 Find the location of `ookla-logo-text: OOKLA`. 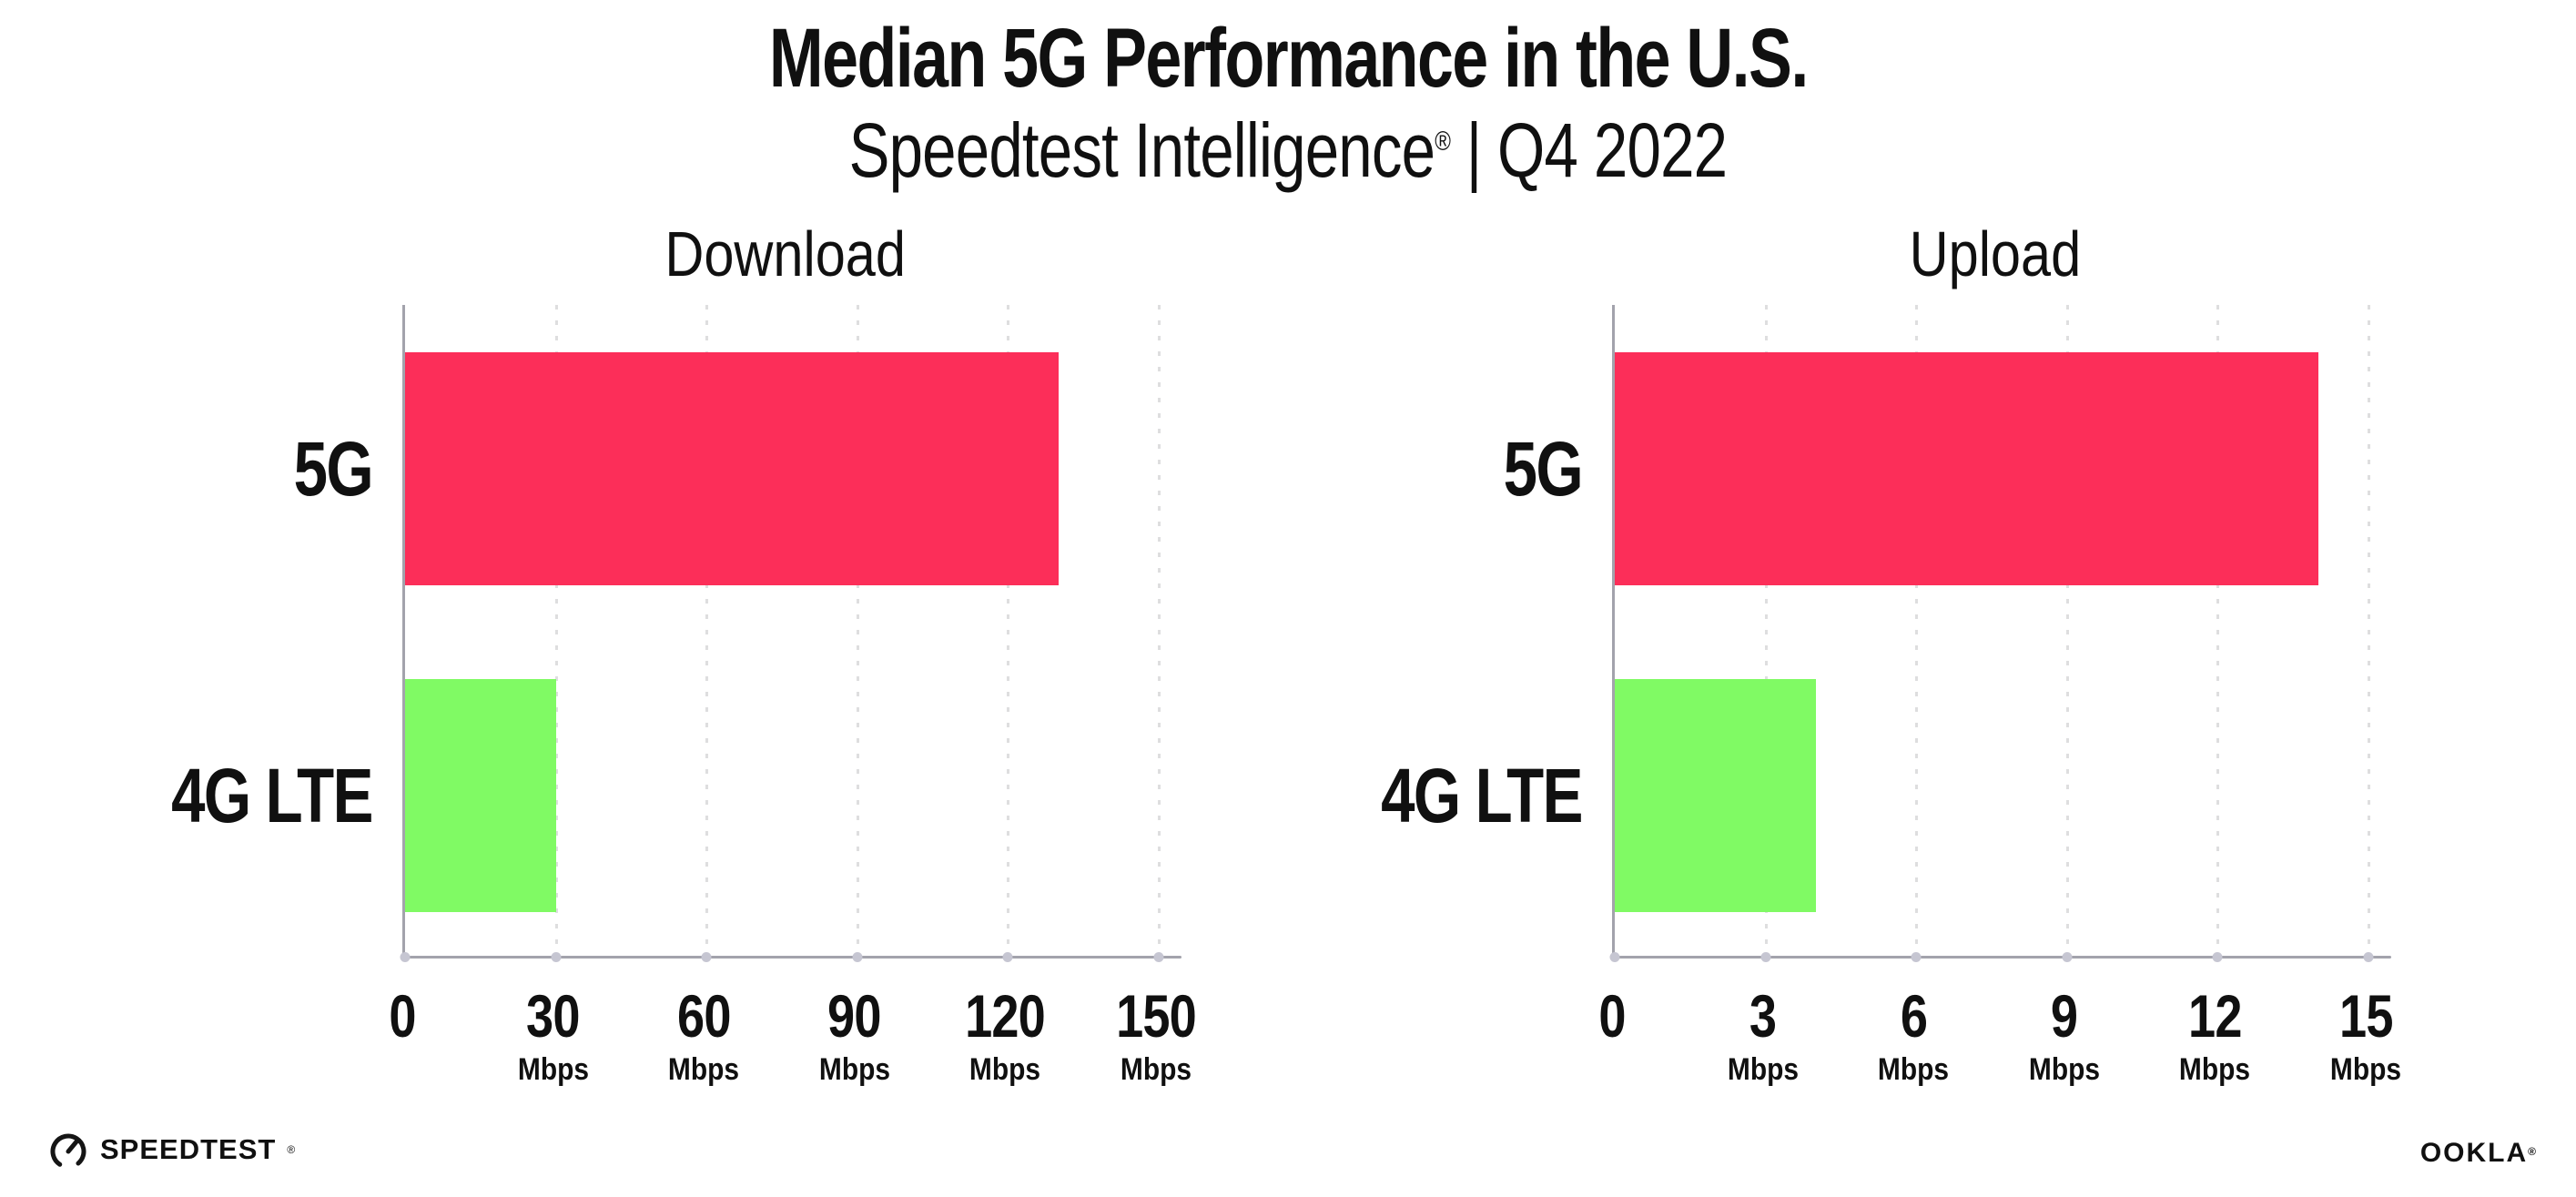

ookla-logo-text: OOKLA is located at coordinates (2474, 1153).